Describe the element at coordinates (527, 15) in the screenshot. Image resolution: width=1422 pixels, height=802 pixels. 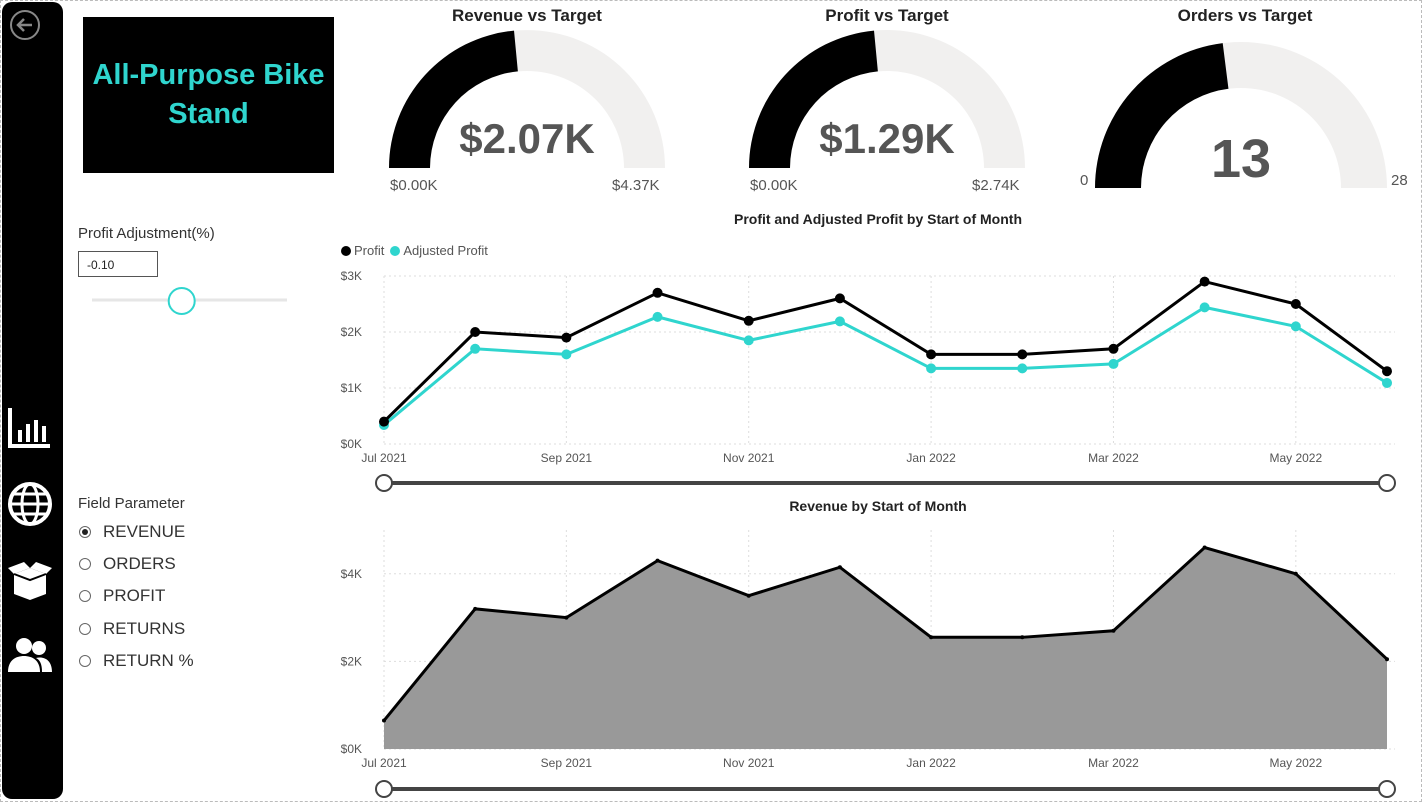
I see `revenue-gauge-title: Revenue vs Target` at that location.